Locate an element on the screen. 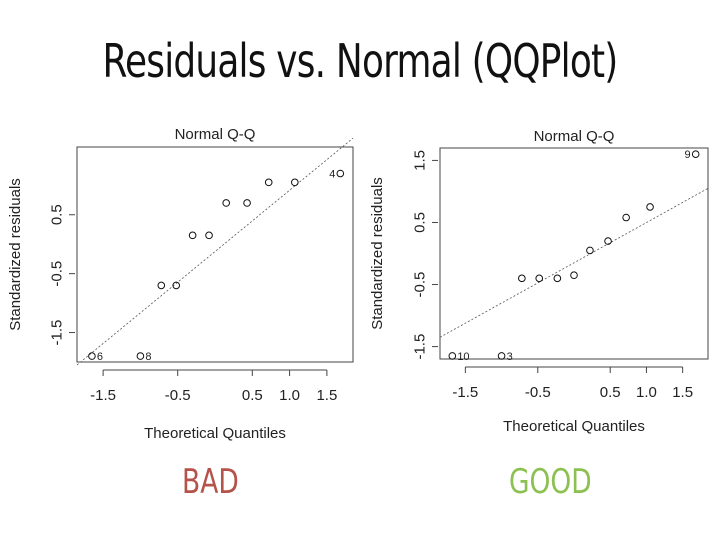 The width and height of the screenshot is (720, 540). x-tick-label-1-0: -1.5 is located at coordinates (465, 392).